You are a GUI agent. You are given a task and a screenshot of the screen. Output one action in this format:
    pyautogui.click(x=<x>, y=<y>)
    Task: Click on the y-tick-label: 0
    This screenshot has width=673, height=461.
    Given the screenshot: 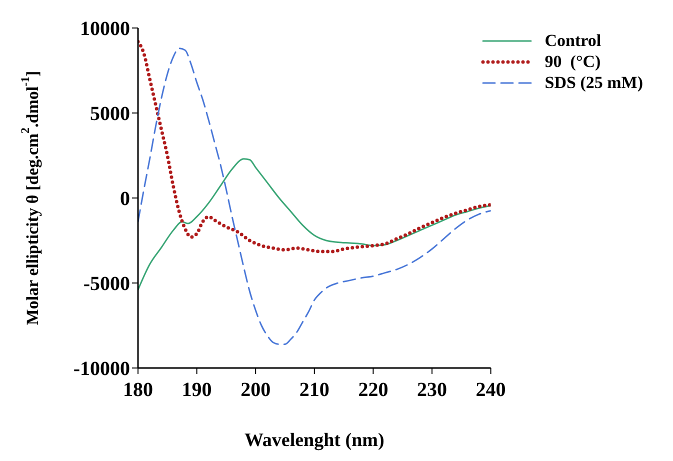 What is the action you would take?
    pyautogui.click(x=125, y=199)
    